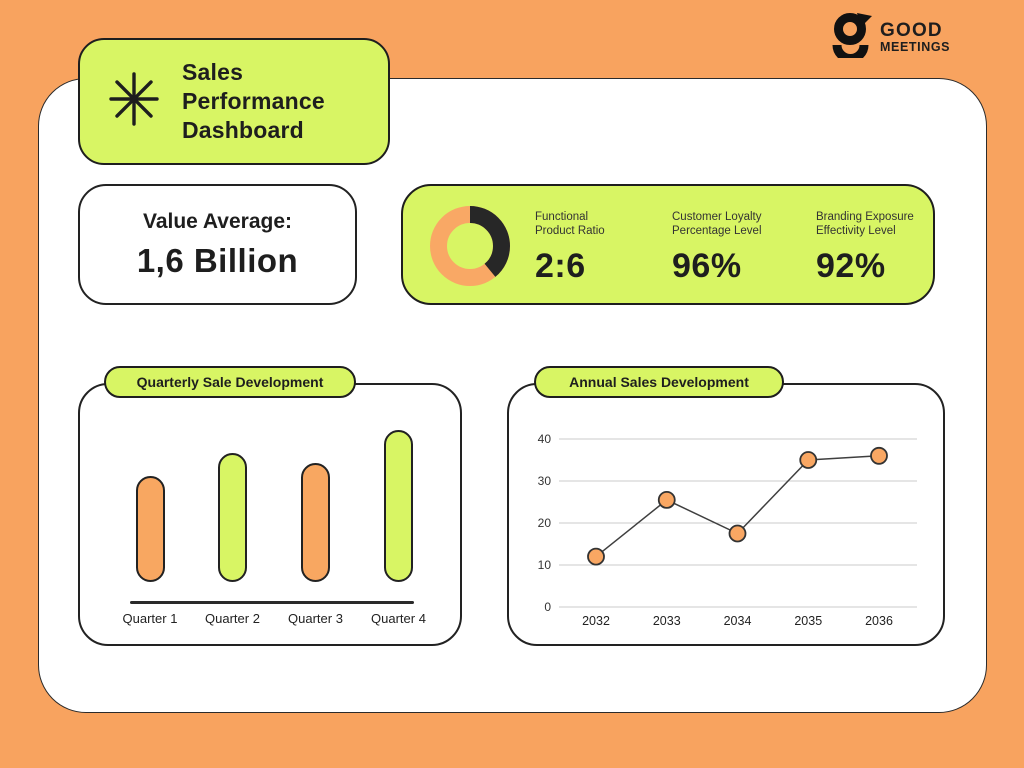 The height and width of the screenshot is (768, 1024). What do you see at coordinates (545, 523) in the screenshot?
I see `y-axis-tick-label: 20` at bounding box center [545, 523].